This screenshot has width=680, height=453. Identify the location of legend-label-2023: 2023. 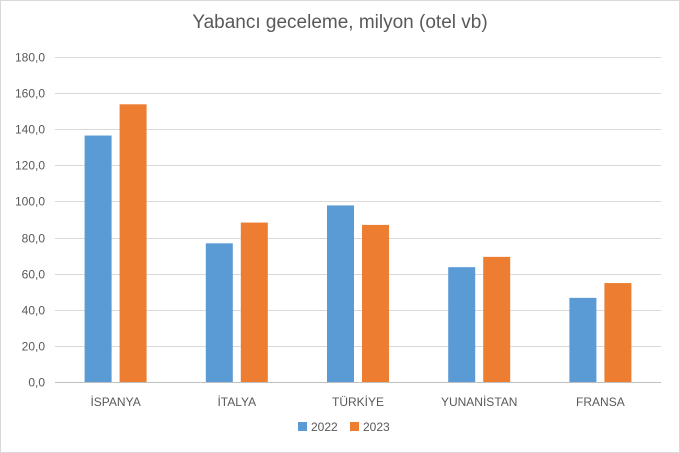
(376, 427).